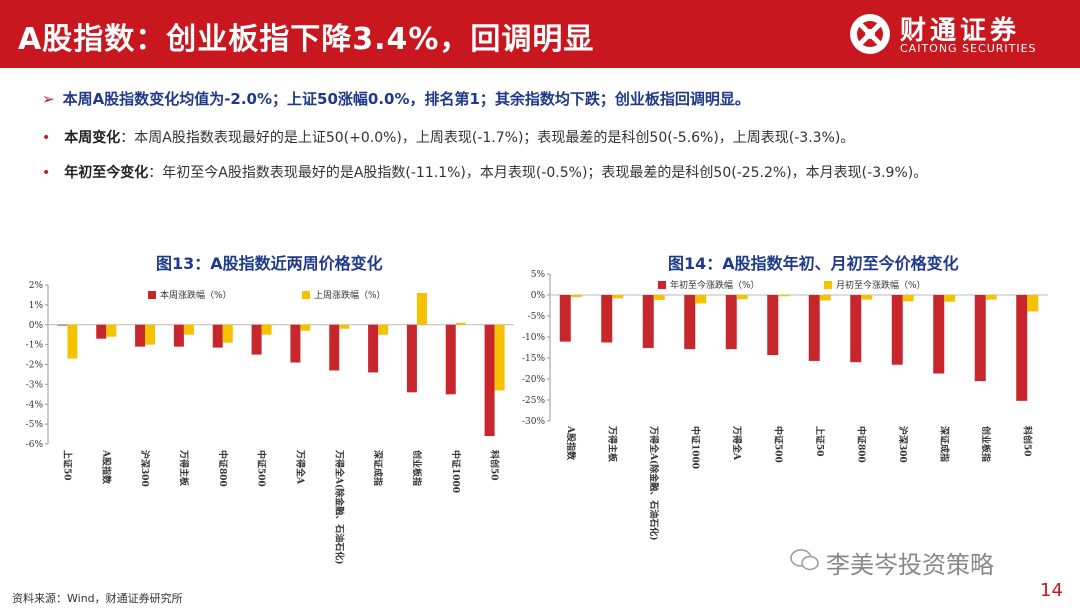 Image resolution: width=1080 pixels, height=608 pixels. I want to click on y-tick-label: -15%, so click(533, 359).